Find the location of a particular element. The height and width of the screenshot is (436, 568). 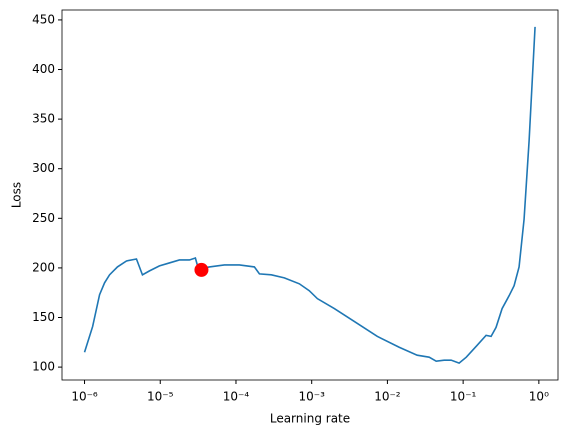

x-tick-label: 10⁻² is located at coordinates (387, 397).